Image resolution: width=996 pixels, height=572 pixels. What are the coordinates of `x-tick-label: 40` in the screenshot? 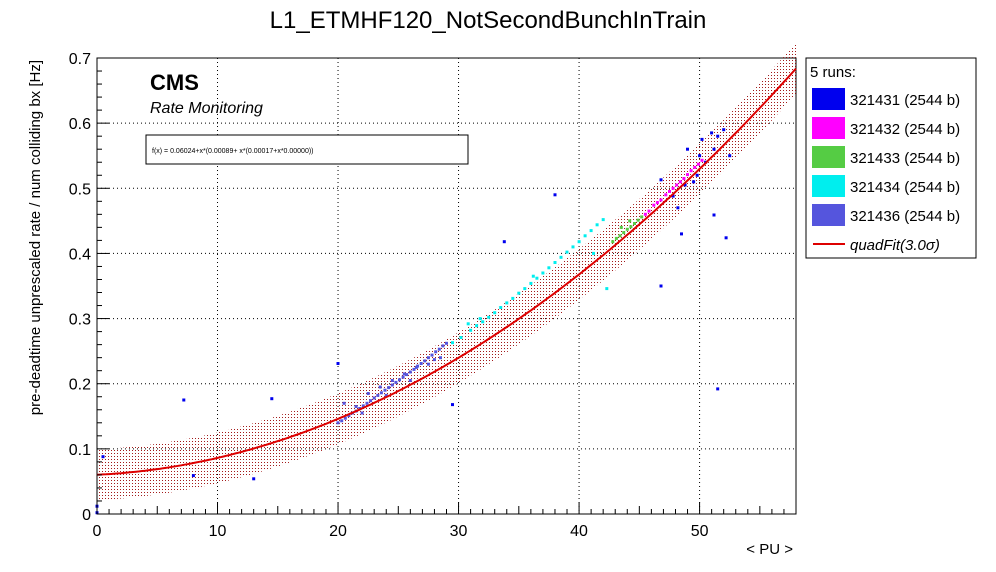 It's located at (579, 531).